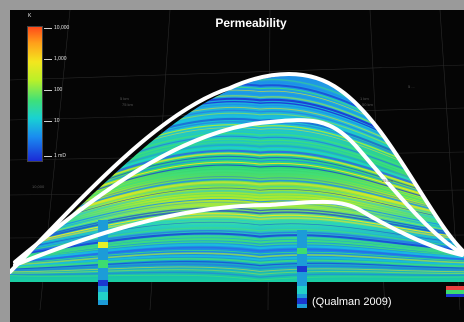 Image resolution: width=464 pixels, height=322 pixels. Describe the element at coordinates (387, 180) in the screenshot. I see `grid-label: 25 km` at that location.